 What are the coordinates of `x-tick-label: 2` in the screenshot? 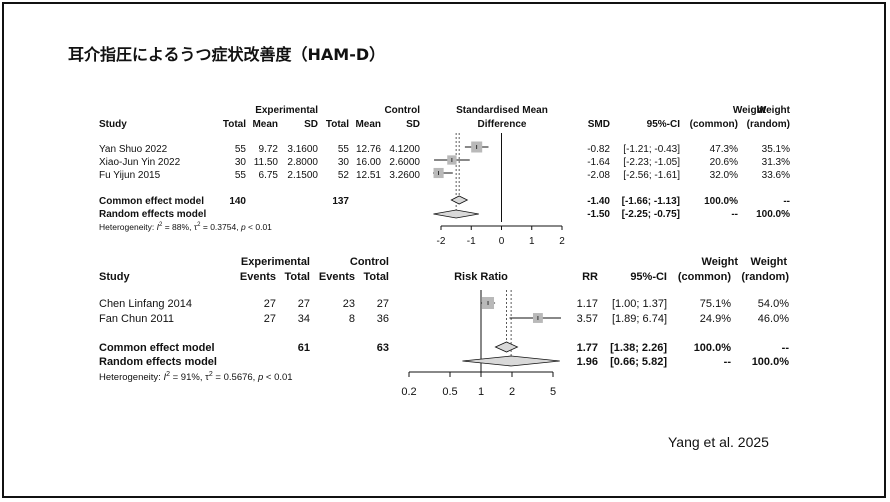 It's located at (562, 241).